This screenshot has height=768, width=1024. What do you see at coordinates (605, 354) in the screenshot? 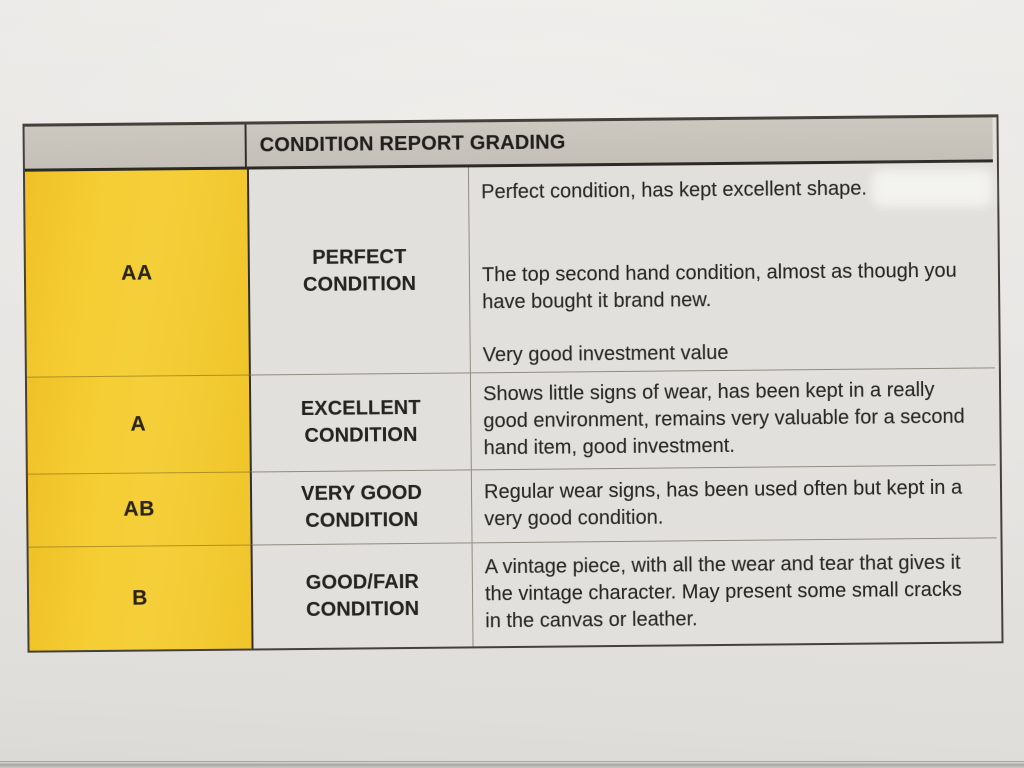
I see `description-paragraph: Very good investment value` at bounding box center [605, 354].